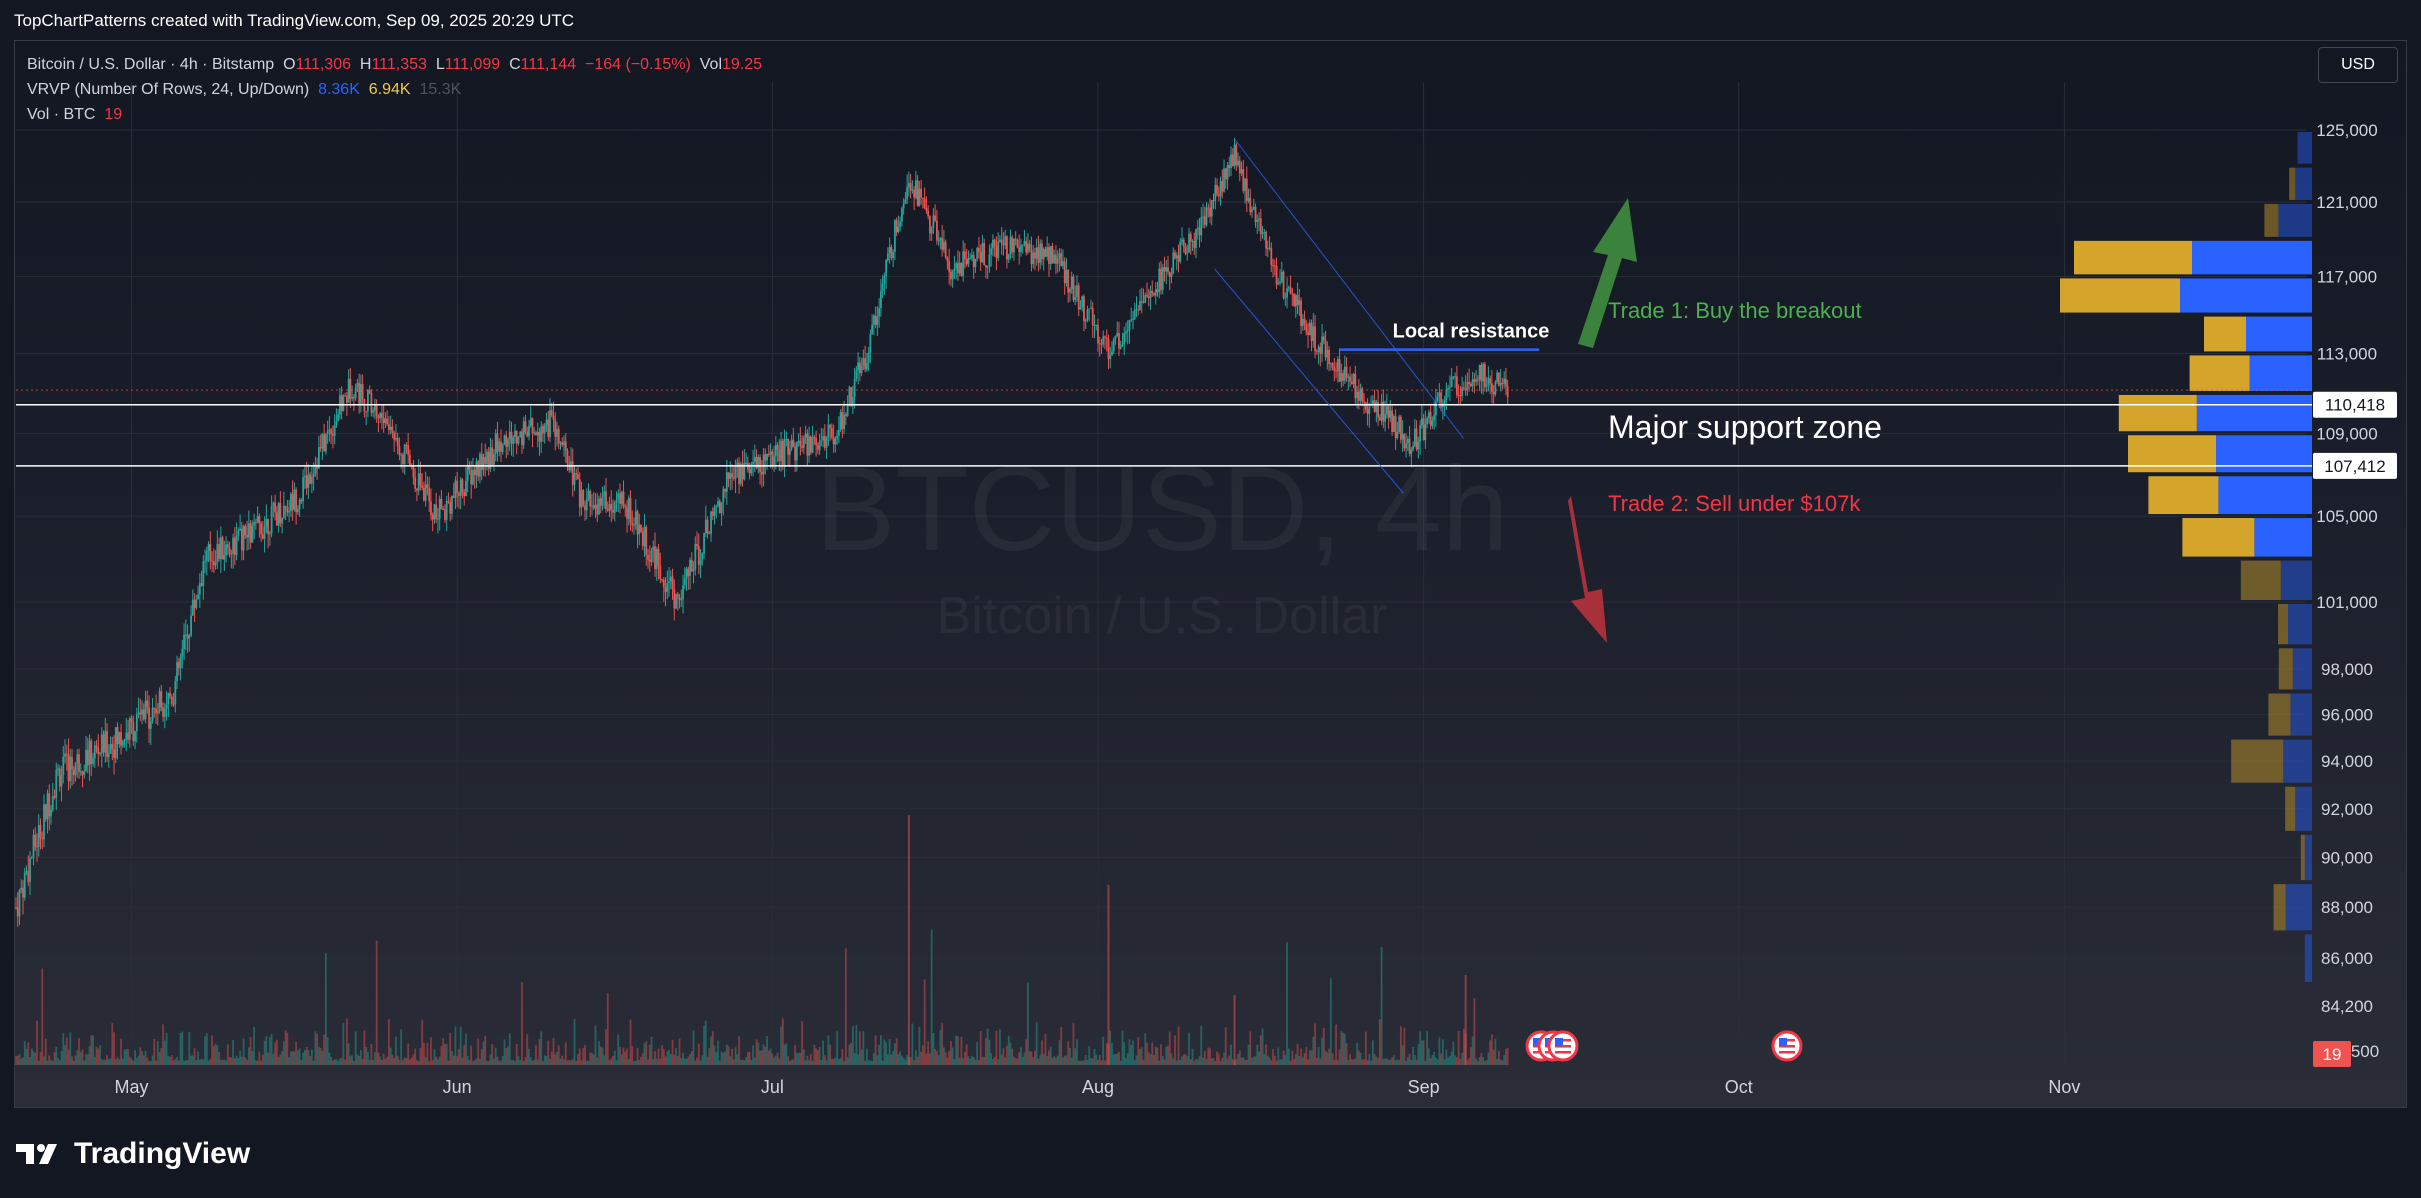 The width and height of the screenshot is (2421, 1198). What do you see at coordinates (2297, 761) in the screenshot?
I see `vrvp-up-bar` at bounding box center [2297, 761].